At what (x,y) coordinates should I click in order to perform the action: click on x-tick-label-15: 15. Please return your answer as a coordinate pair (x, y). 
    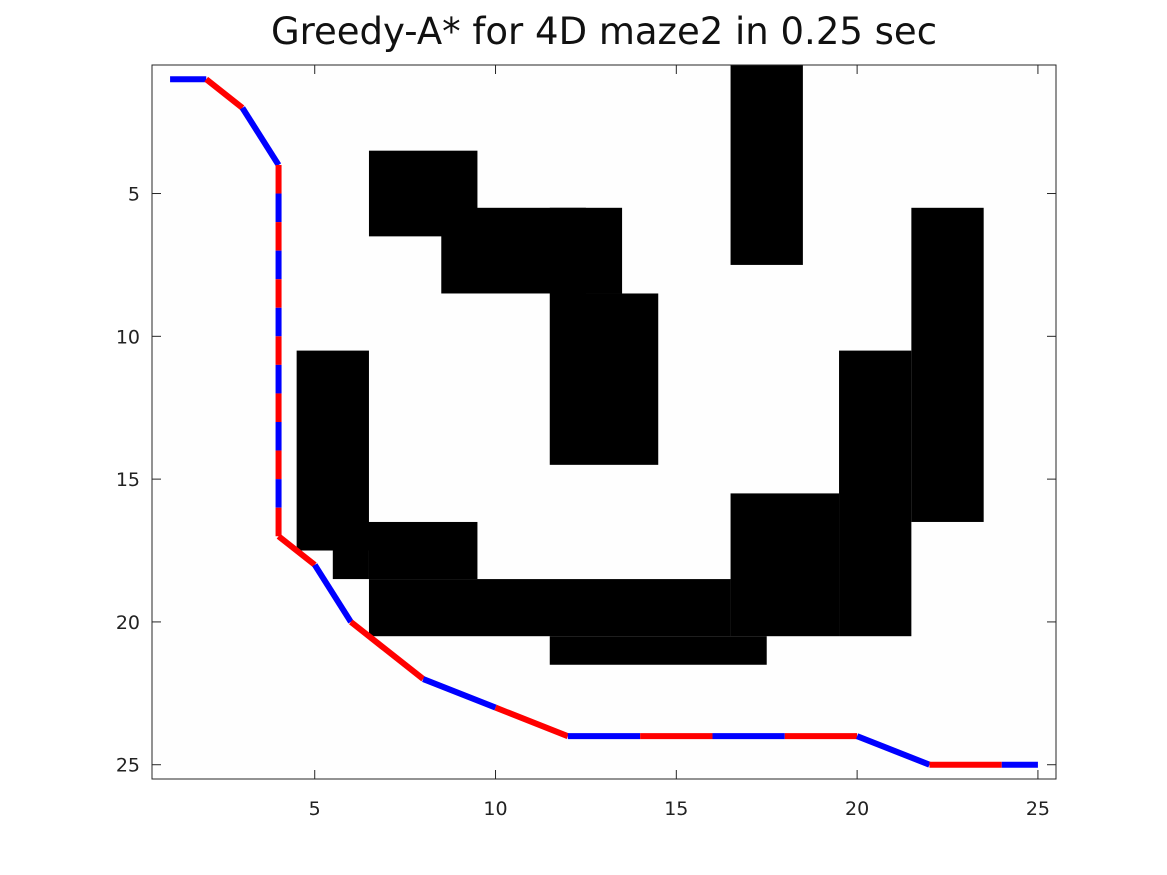
    Looking at the image, I should click on (676, 809).